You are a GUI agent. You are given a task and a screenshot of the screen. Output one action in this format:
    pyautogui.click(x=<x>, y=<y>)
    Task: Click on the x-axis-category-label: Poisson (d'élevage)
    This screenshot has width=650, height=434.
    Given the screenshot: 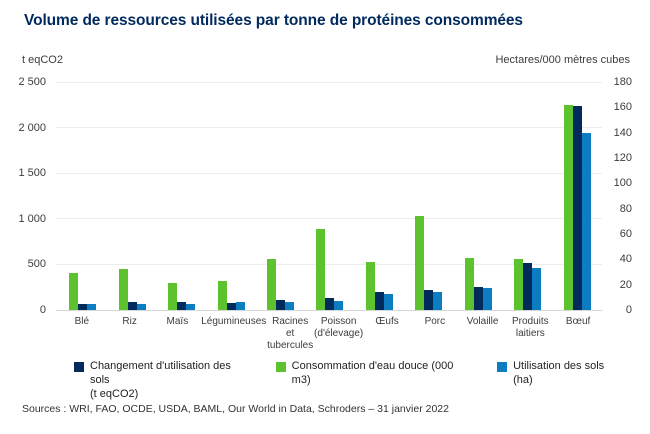 What is the action you would take?
    pyautogui.click(x=339, y=327)
    